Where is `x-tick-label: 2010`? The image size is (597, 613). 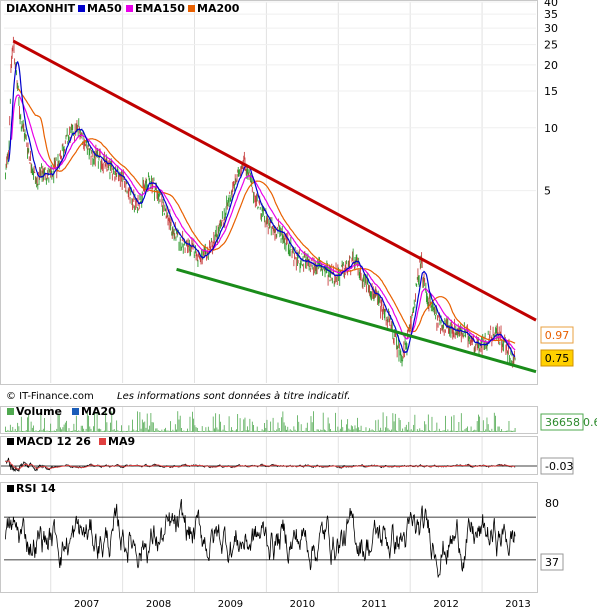 x-tick-label: 2010 is located at coordinates (302, 604).